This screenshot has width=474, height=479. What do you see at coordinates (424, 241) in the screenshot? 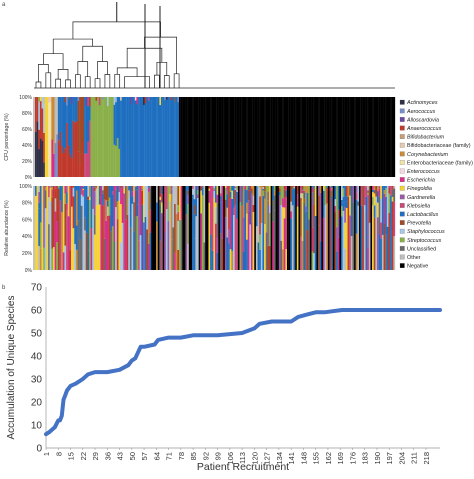
I see `legend-label: Streptococcus` at bounding box center [424, 241].